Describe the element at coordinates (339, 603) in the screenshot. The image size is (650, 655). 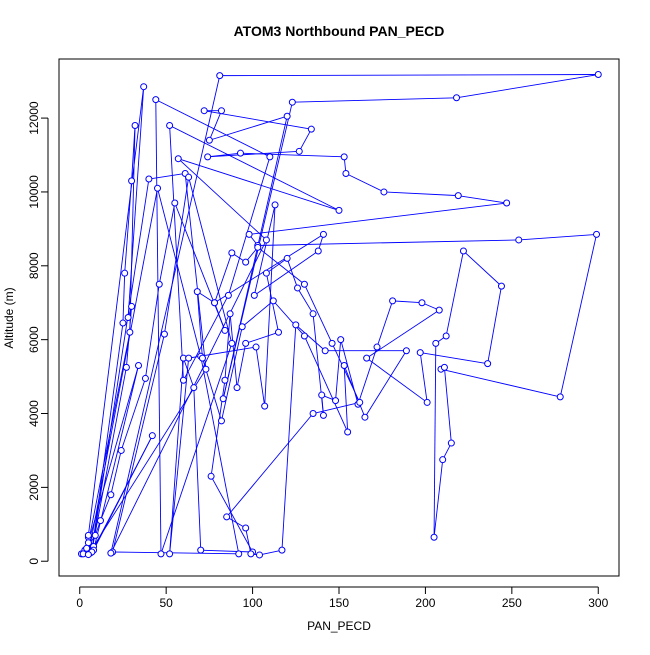
I see `x-tick-label: 150` at that location.